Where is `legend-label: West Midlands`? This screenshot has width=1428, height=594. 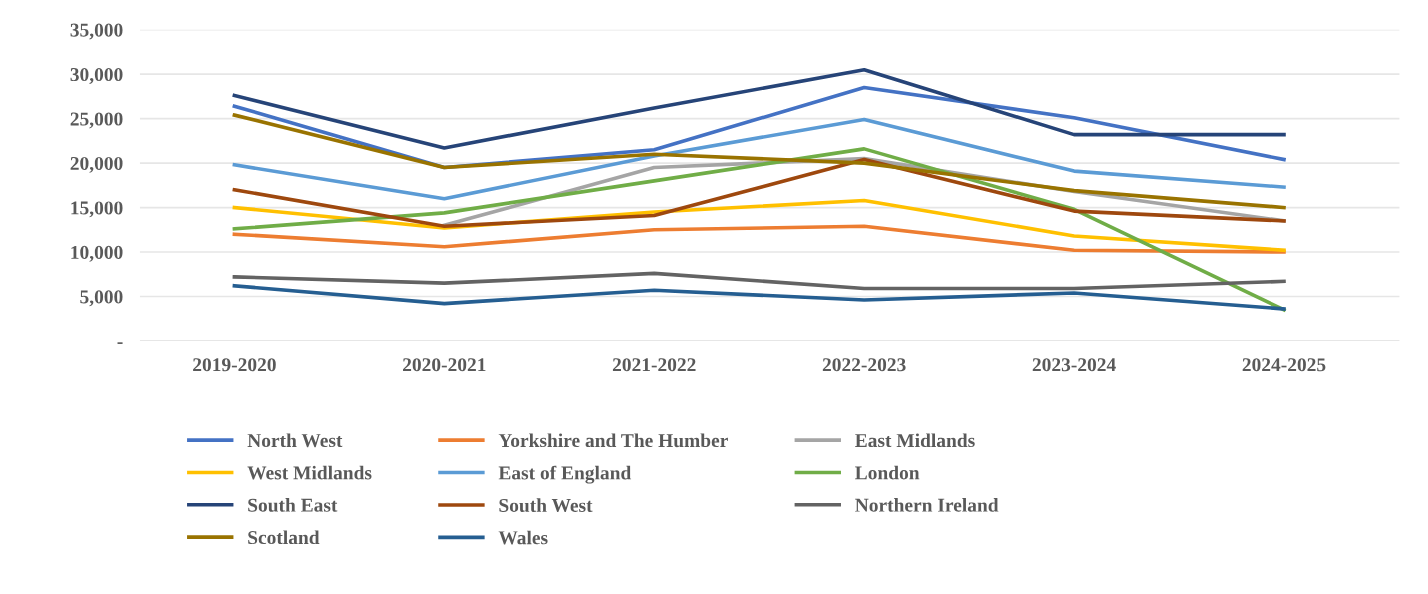 legend-label: West Midlands is located at coordinates (309, 472).